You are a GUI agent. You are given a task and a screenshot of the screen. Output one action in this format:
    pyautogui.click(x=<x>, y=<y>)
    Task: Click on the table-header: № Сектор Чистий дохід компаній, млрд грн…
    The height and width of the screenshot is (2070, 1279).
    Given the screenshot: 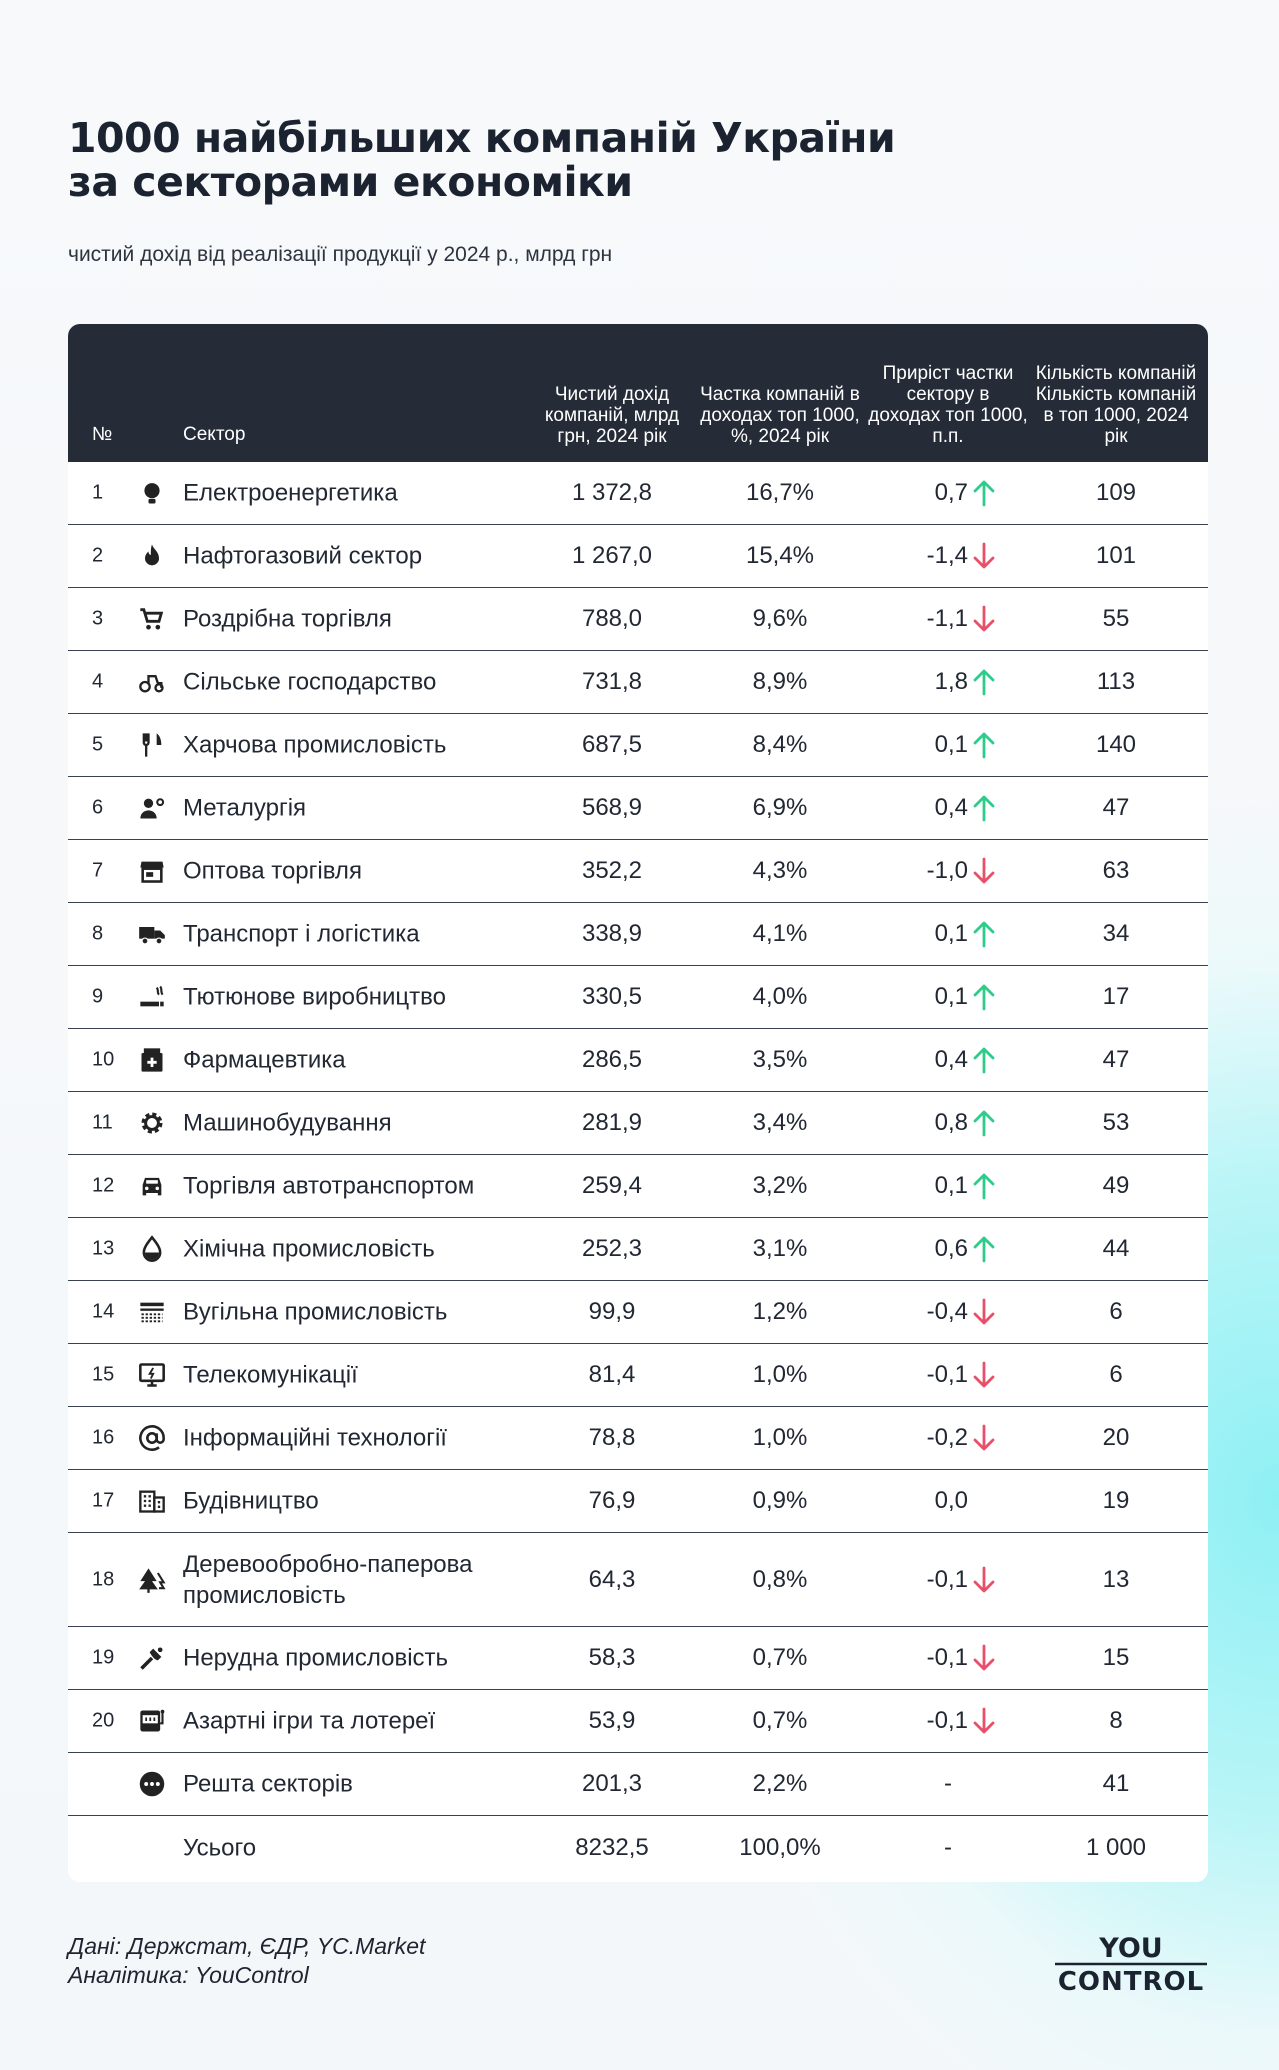 What is the action you would take?
    pyautogui.click(x=638, y=393)
    